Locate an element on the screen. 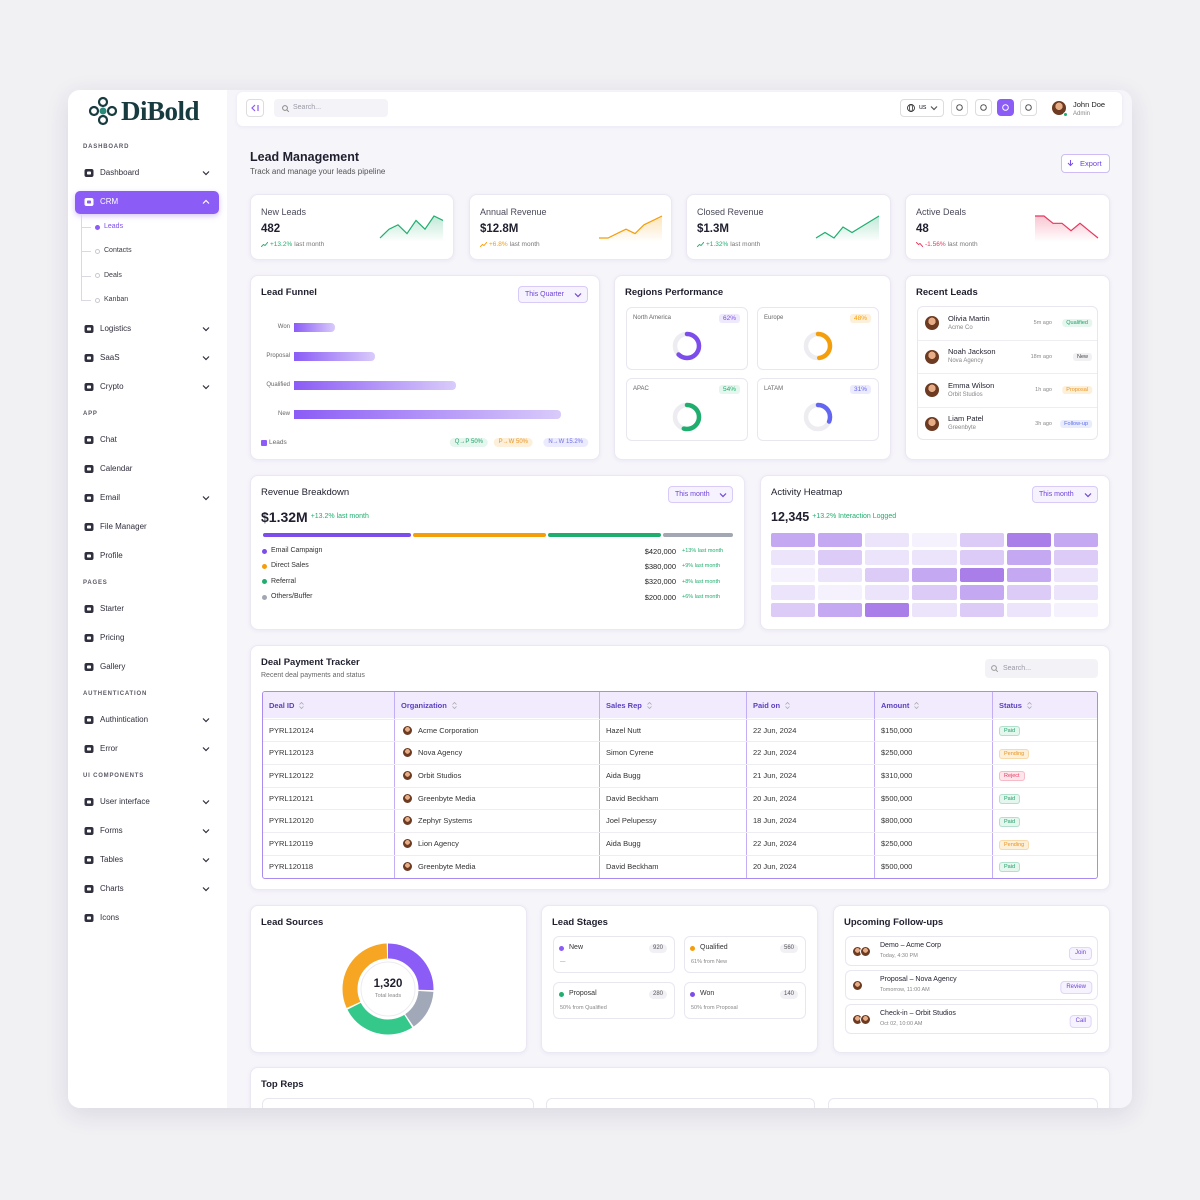 Image resolution: width=1200 pixels, height=1200 pixels. nav-item: Logistics is located at coordinates (116, 329).